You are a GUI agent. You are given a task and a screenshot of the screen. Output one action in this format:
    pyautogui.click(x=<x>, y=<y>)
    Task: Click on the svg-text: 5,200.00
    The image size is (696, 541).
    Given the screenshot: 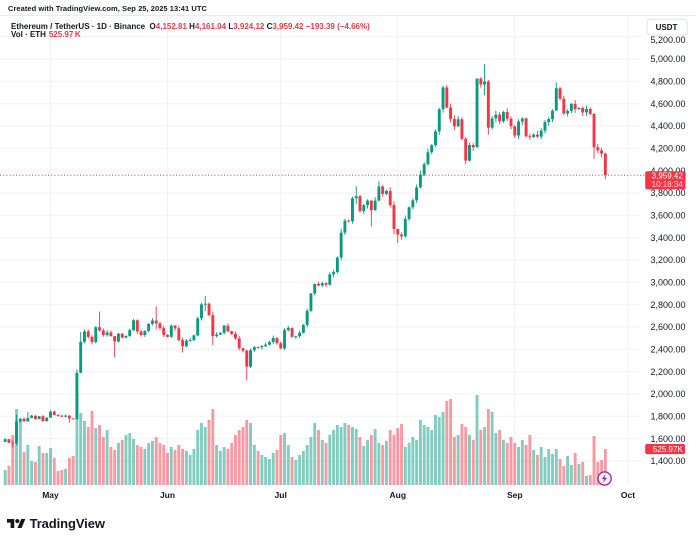 What is the action you would take?
    pyautogui.click(x=667, y=40)
    